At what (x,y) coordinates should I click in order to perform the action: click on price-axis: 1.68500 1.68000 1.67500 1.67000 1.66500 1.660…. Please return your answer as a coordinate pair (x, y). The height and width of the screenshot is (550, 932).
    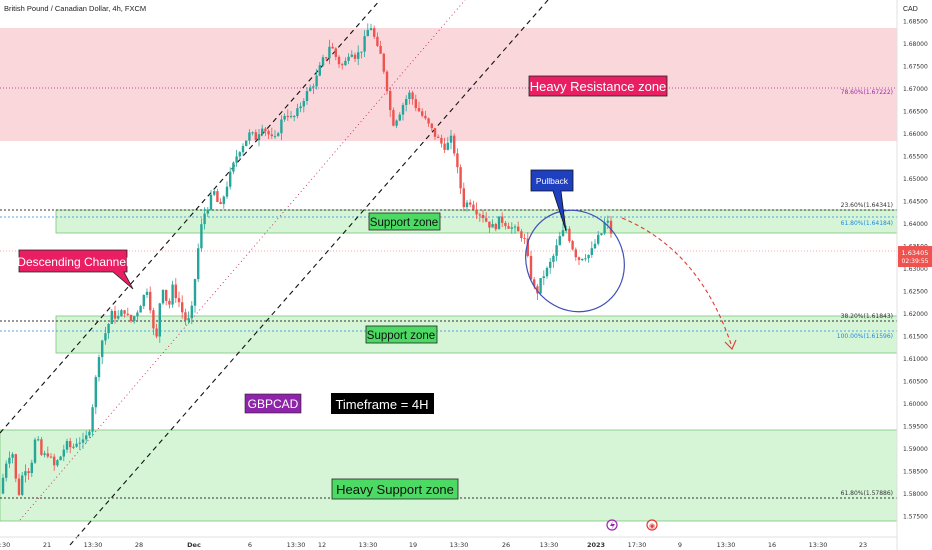
    Looking at the image, I should click on (915, 270).